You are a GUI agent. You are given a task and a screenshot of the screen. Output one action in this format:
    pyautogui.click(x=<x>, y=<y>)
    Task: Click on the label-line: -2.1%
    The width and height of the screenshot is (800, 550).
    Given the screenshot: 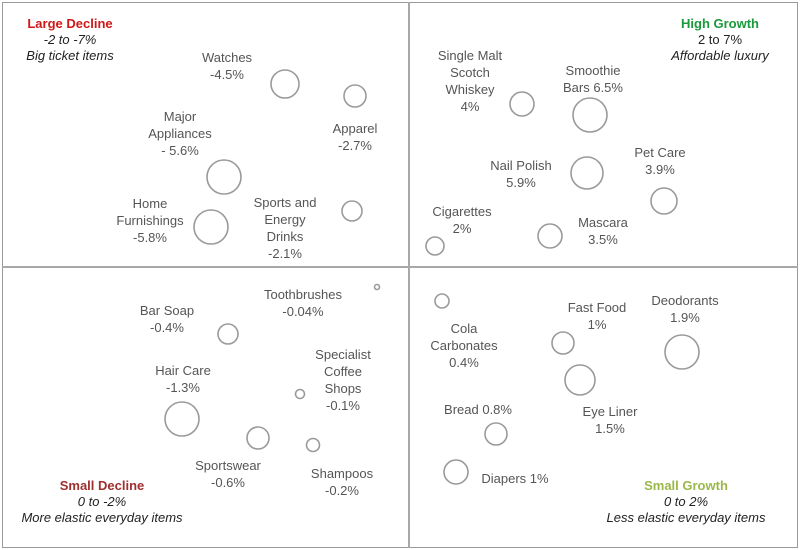 What is the action you would take?
    pyautogui.click(x=285, y=253)
    